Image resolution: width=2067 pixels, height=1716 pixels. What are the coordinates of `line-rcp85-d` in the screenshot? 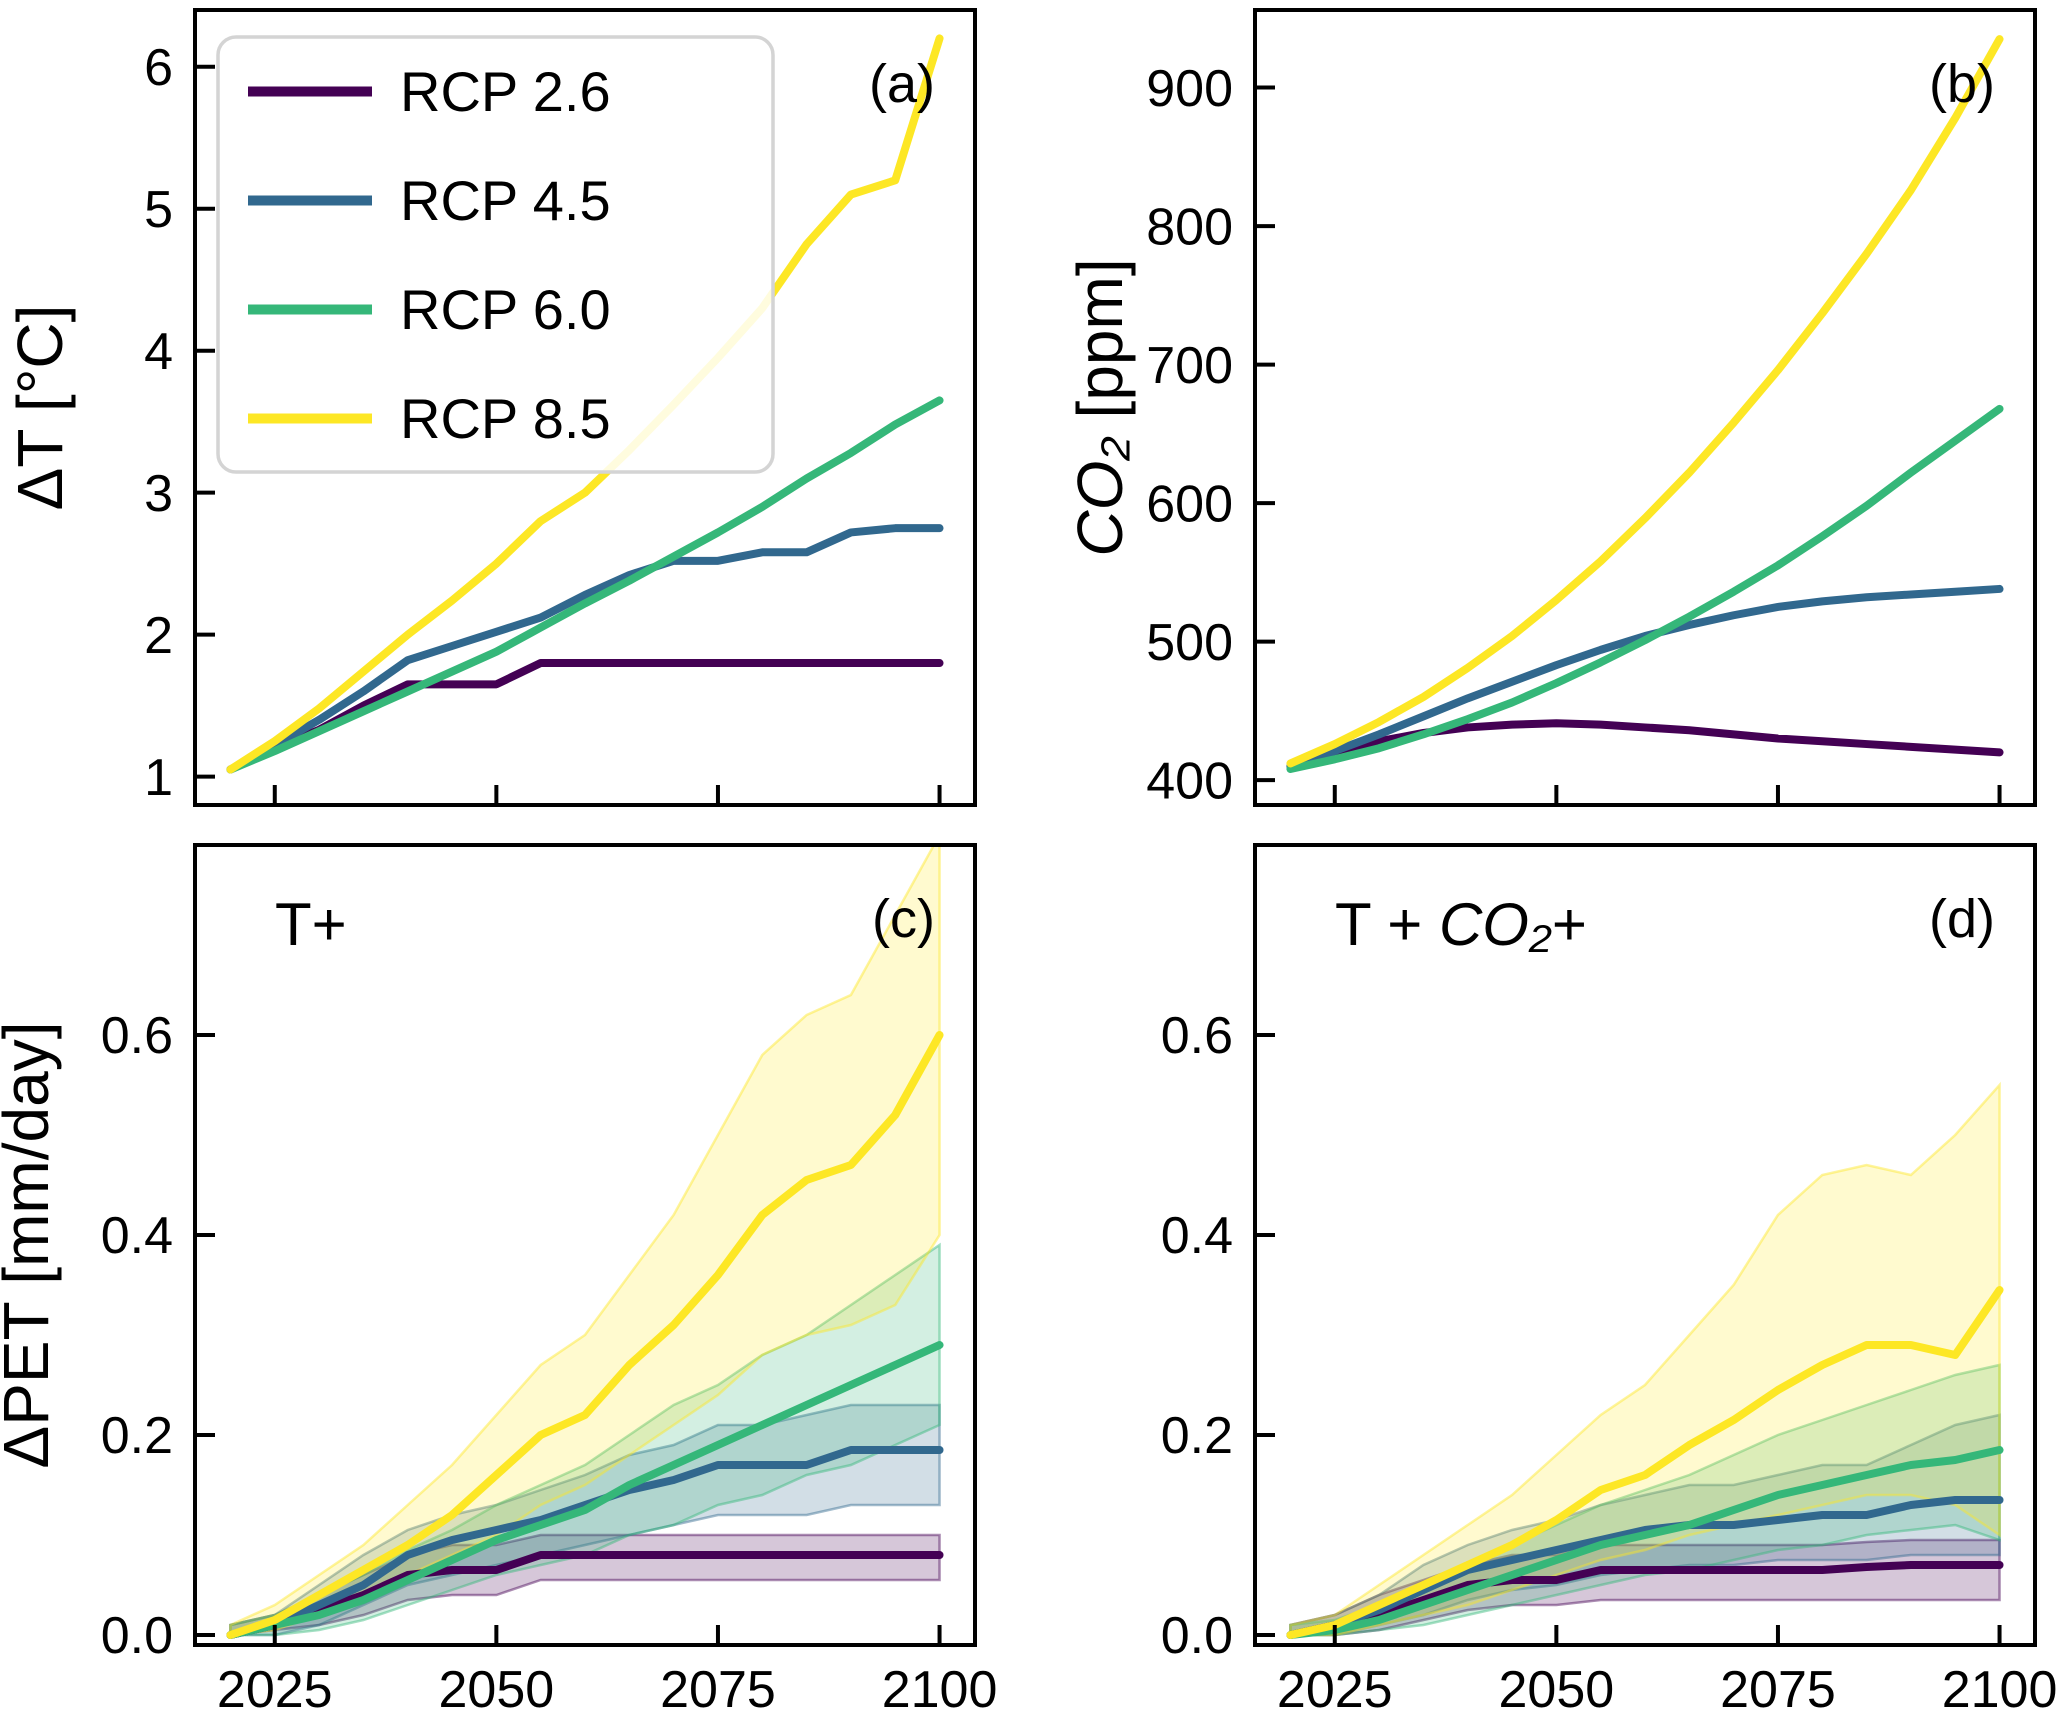 It's located at (1645, 1462).